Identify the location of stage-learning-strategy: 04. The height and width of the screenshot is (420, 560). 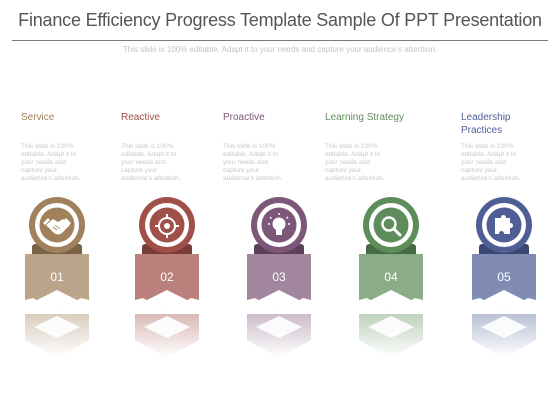
(391, 305).